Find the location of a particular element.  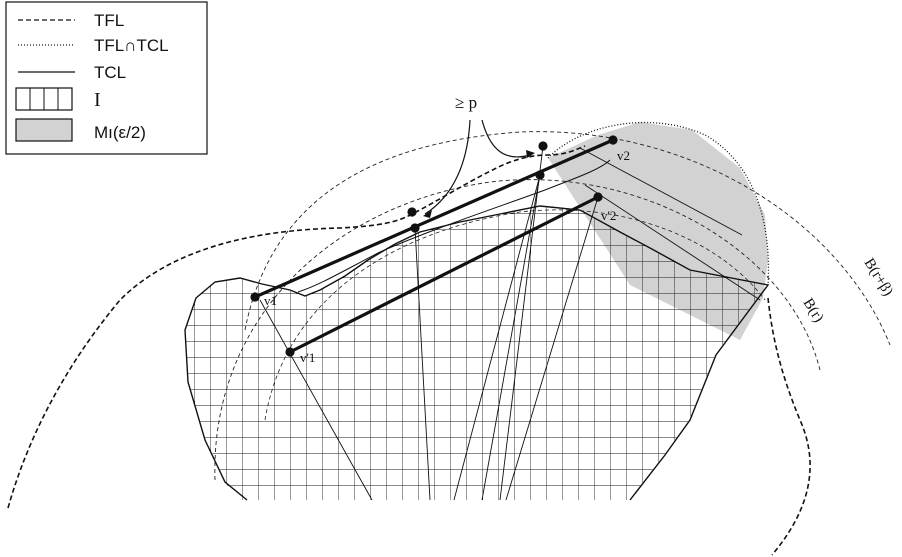

label-ball-r: B(r) is located at coordinates (813, 311).